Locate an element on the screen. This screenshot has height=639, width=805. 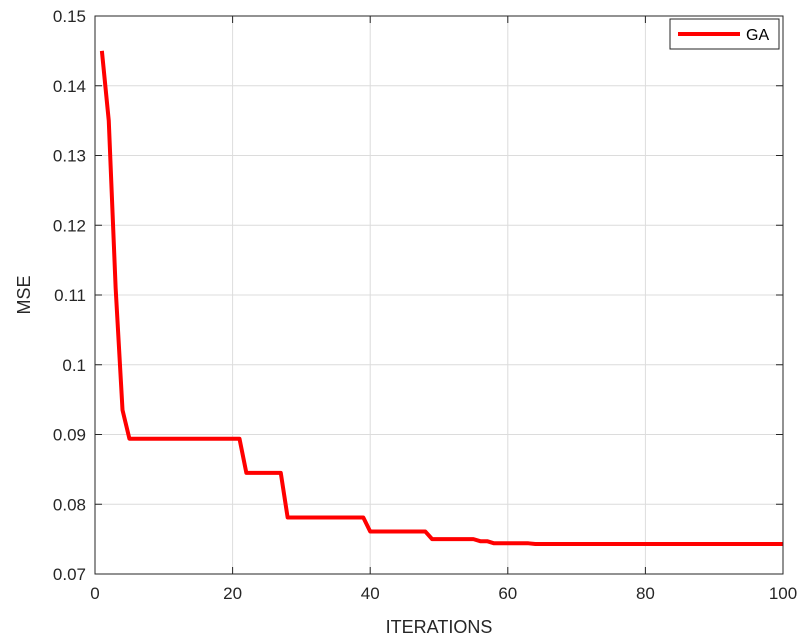
y-tick-label: 0.09 is located at coordinates (69, 435).